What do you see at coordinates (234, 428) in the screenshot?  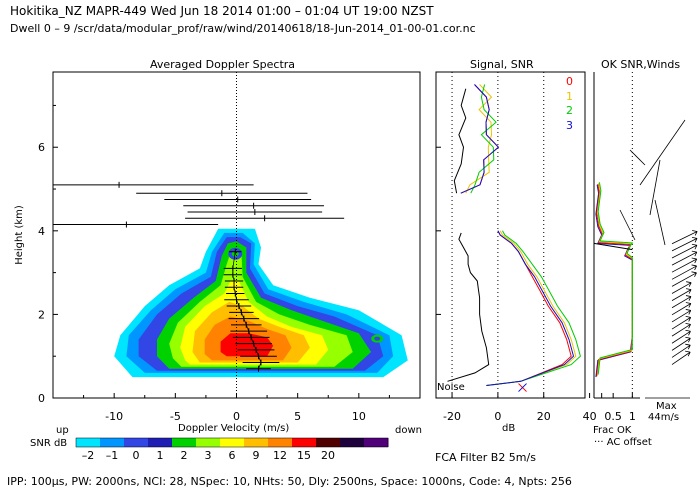 I see `x-axis-label: Doppler Velocity (m/s)` at bounding box center [234, 428].